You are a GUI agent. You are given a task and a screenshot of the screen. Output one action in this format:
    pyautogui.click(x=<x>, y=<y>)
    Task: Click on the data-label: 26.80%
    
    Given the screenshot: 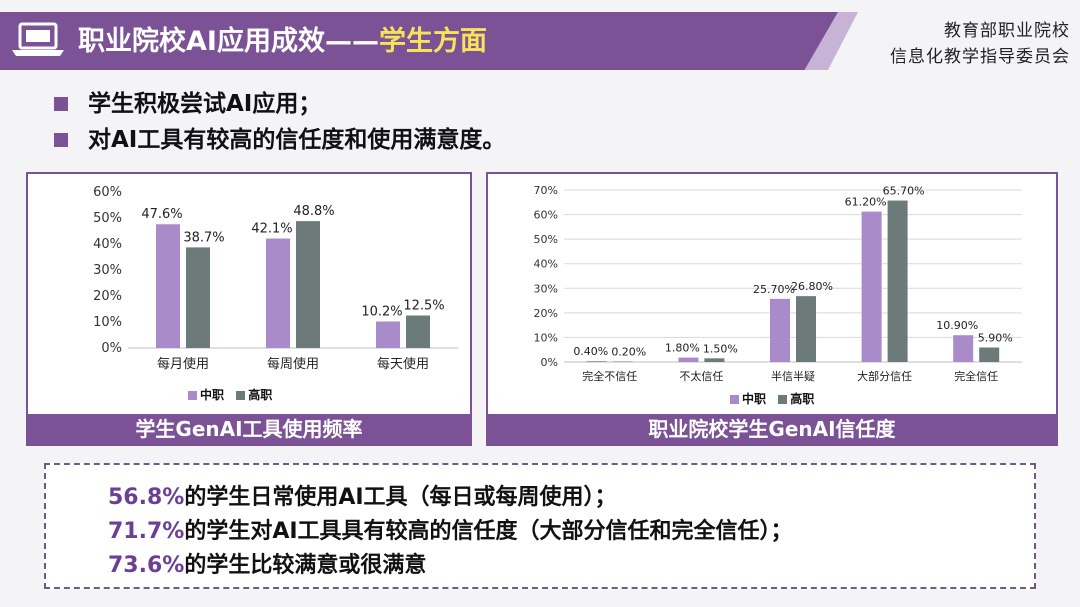 What is the action you would take?
    pyautogui.click(x=812, y=286)
    